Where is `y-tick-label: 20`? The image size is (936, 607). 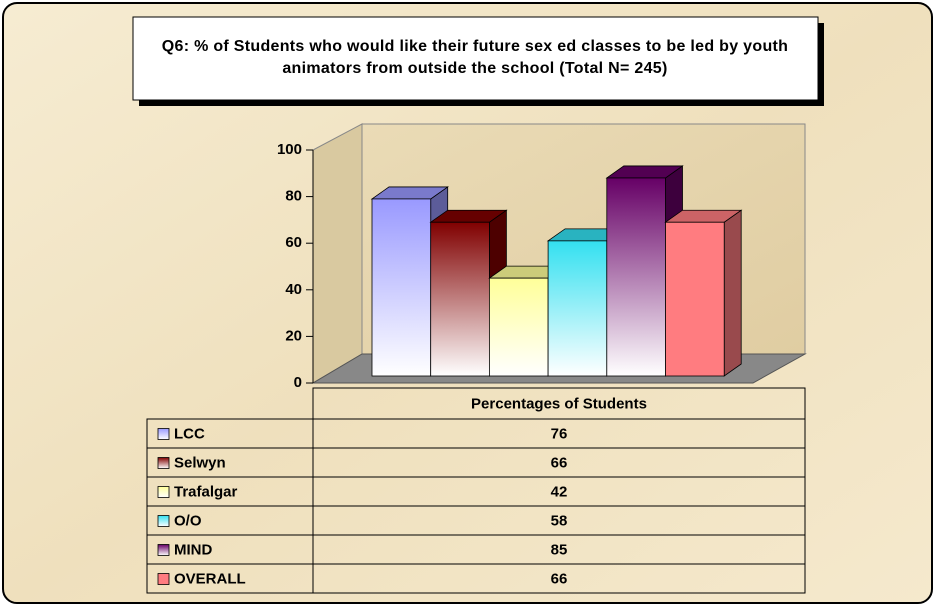 y-tick-label: 20 is located at coordinates (293, 335).